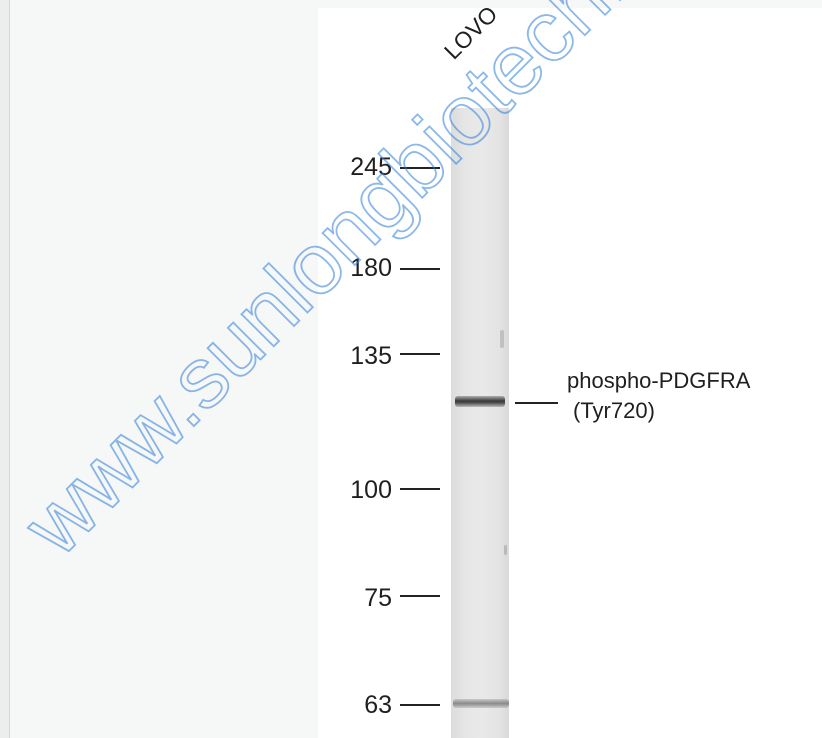  I want to click on lower-band, so click(481, 703).